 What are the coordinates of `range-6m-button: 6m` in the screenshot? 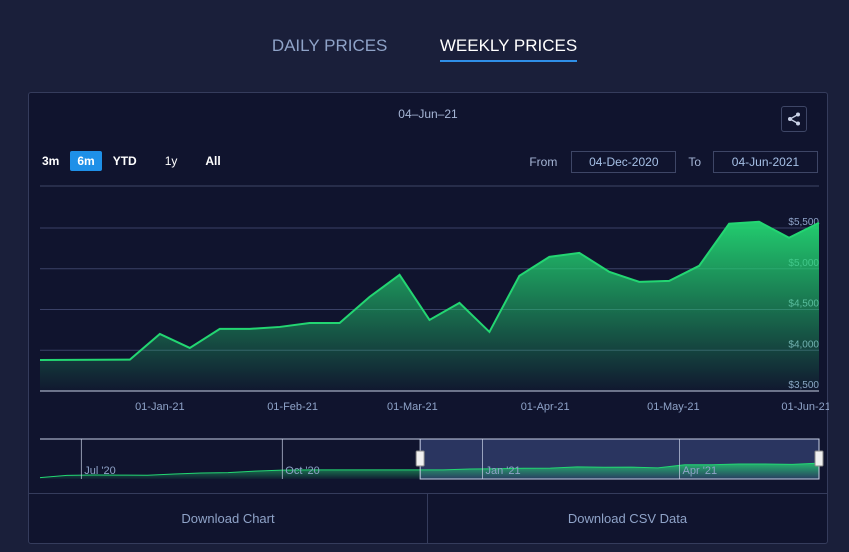 It's located at (86, 161).